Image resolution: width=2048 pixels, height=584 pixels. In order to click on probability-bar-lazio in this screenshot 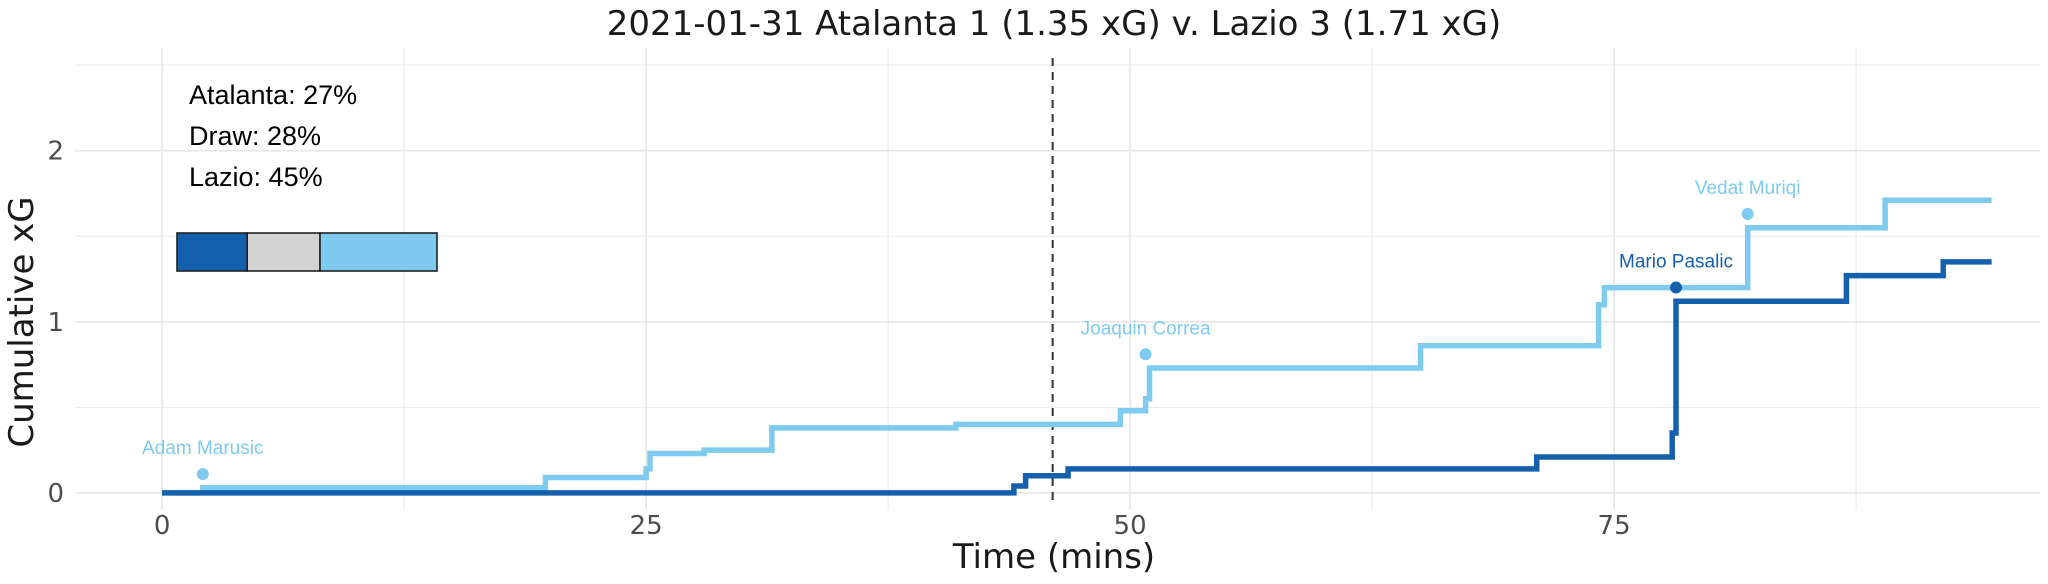, I will do `click(378, 252)`.